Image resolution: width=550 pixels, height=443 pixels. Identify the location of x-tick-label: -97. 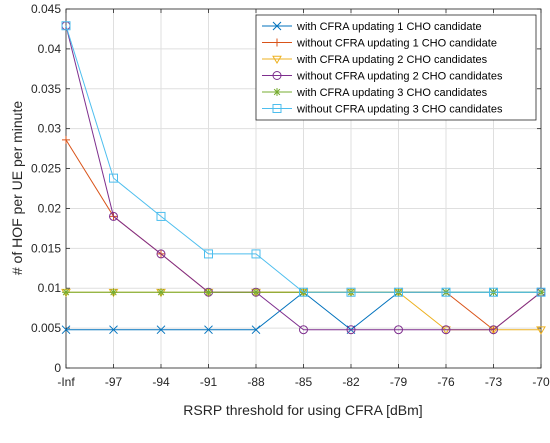
(114, 382).